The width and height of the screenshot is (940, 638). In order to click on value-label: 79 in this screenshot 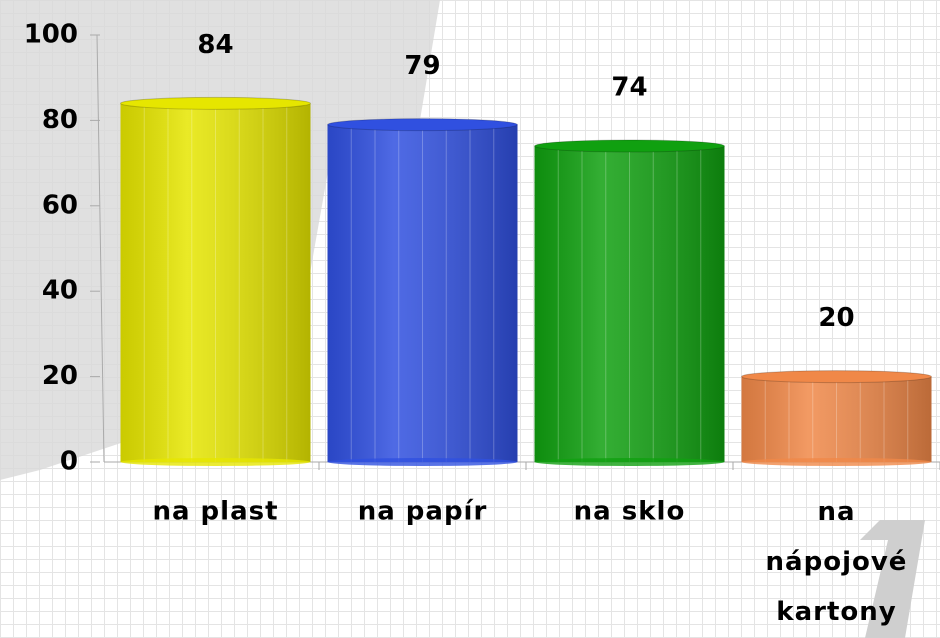, I will do `click(422, 66)`.